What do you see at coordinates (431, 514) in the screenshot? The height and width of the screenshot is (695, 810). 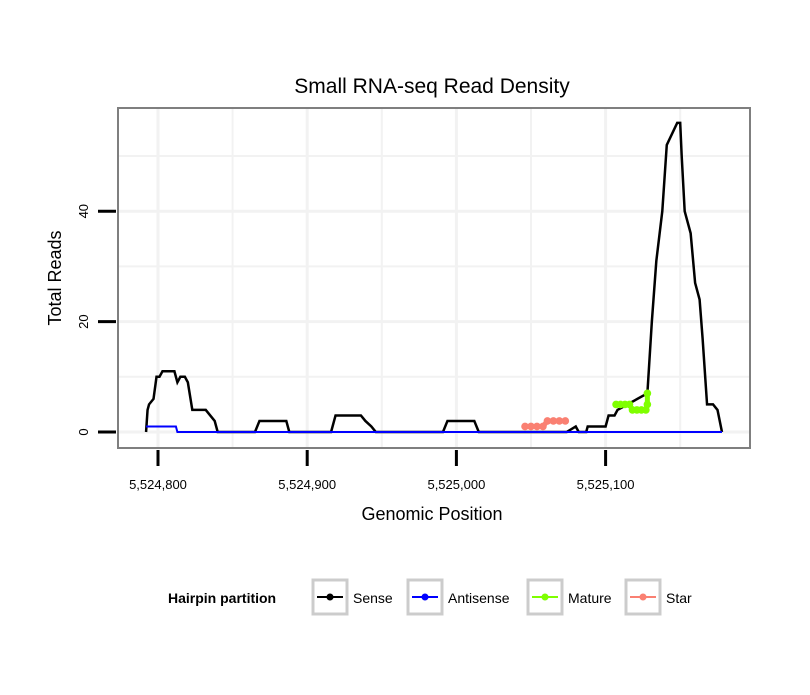 I see `x-axis-label: Genomic Position` at bounding box center [431, 514].